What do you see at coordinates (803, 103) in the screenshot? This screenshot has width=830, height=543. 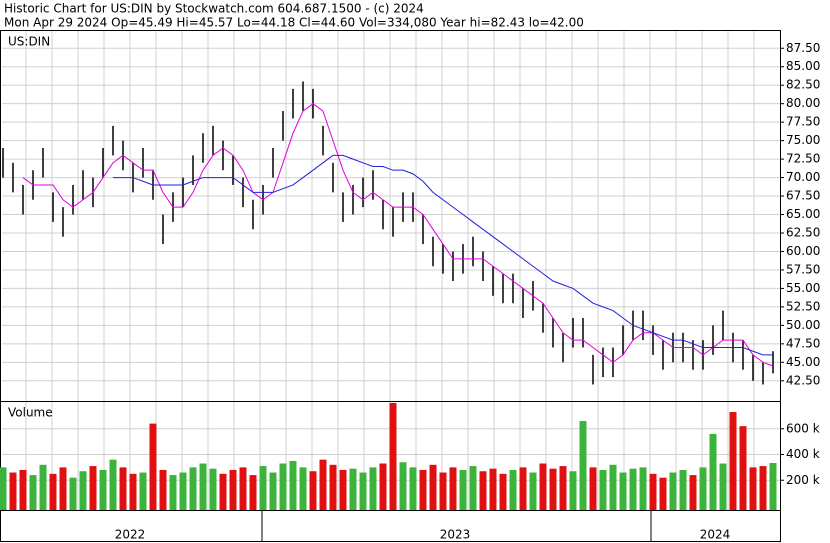 I see `y-tick-label: 80.00` at bounding box center [803, 103].